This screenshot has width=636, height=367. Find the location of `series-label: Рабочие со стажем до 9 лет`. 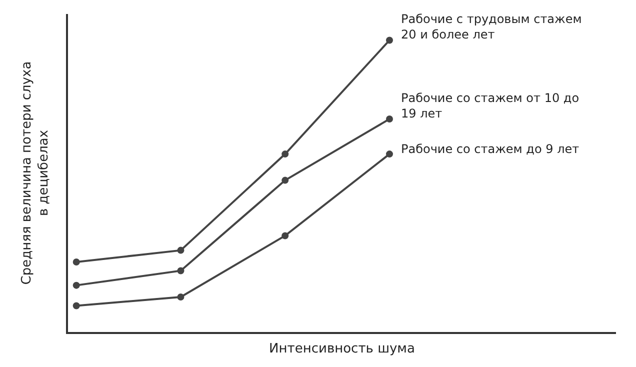

series-label: Рабочие со стажем до 9 лет is located at coordinates (490, 149).